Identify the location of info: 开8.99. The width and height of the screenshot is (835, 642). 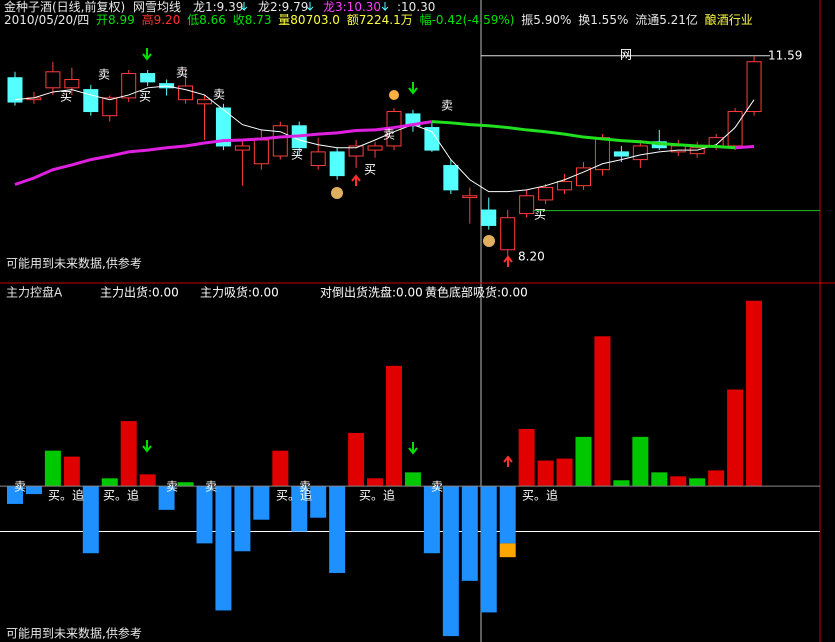
(115, 20).